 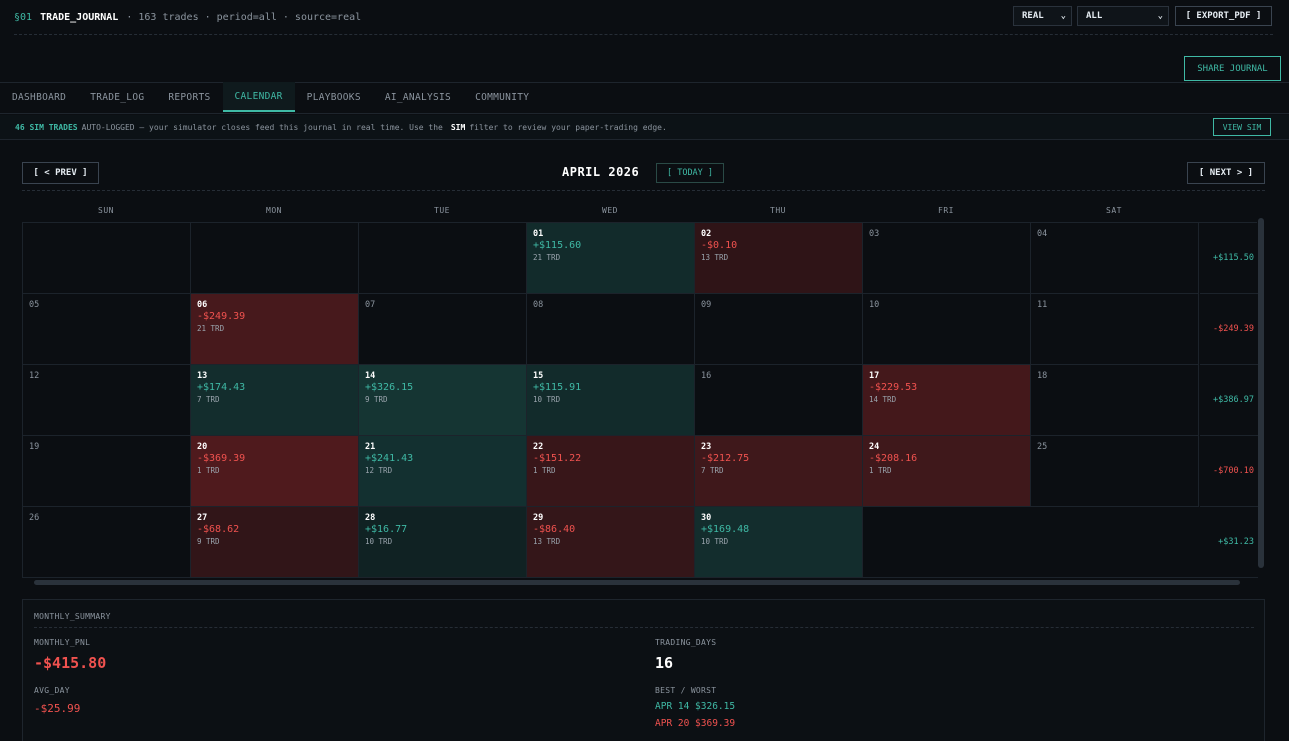 What do you see at coordinates (611, 471) in the screenshot?
I see `calendar-day-cell: 22 -$151.22 1 TRD` at bounding box center [611, 471].